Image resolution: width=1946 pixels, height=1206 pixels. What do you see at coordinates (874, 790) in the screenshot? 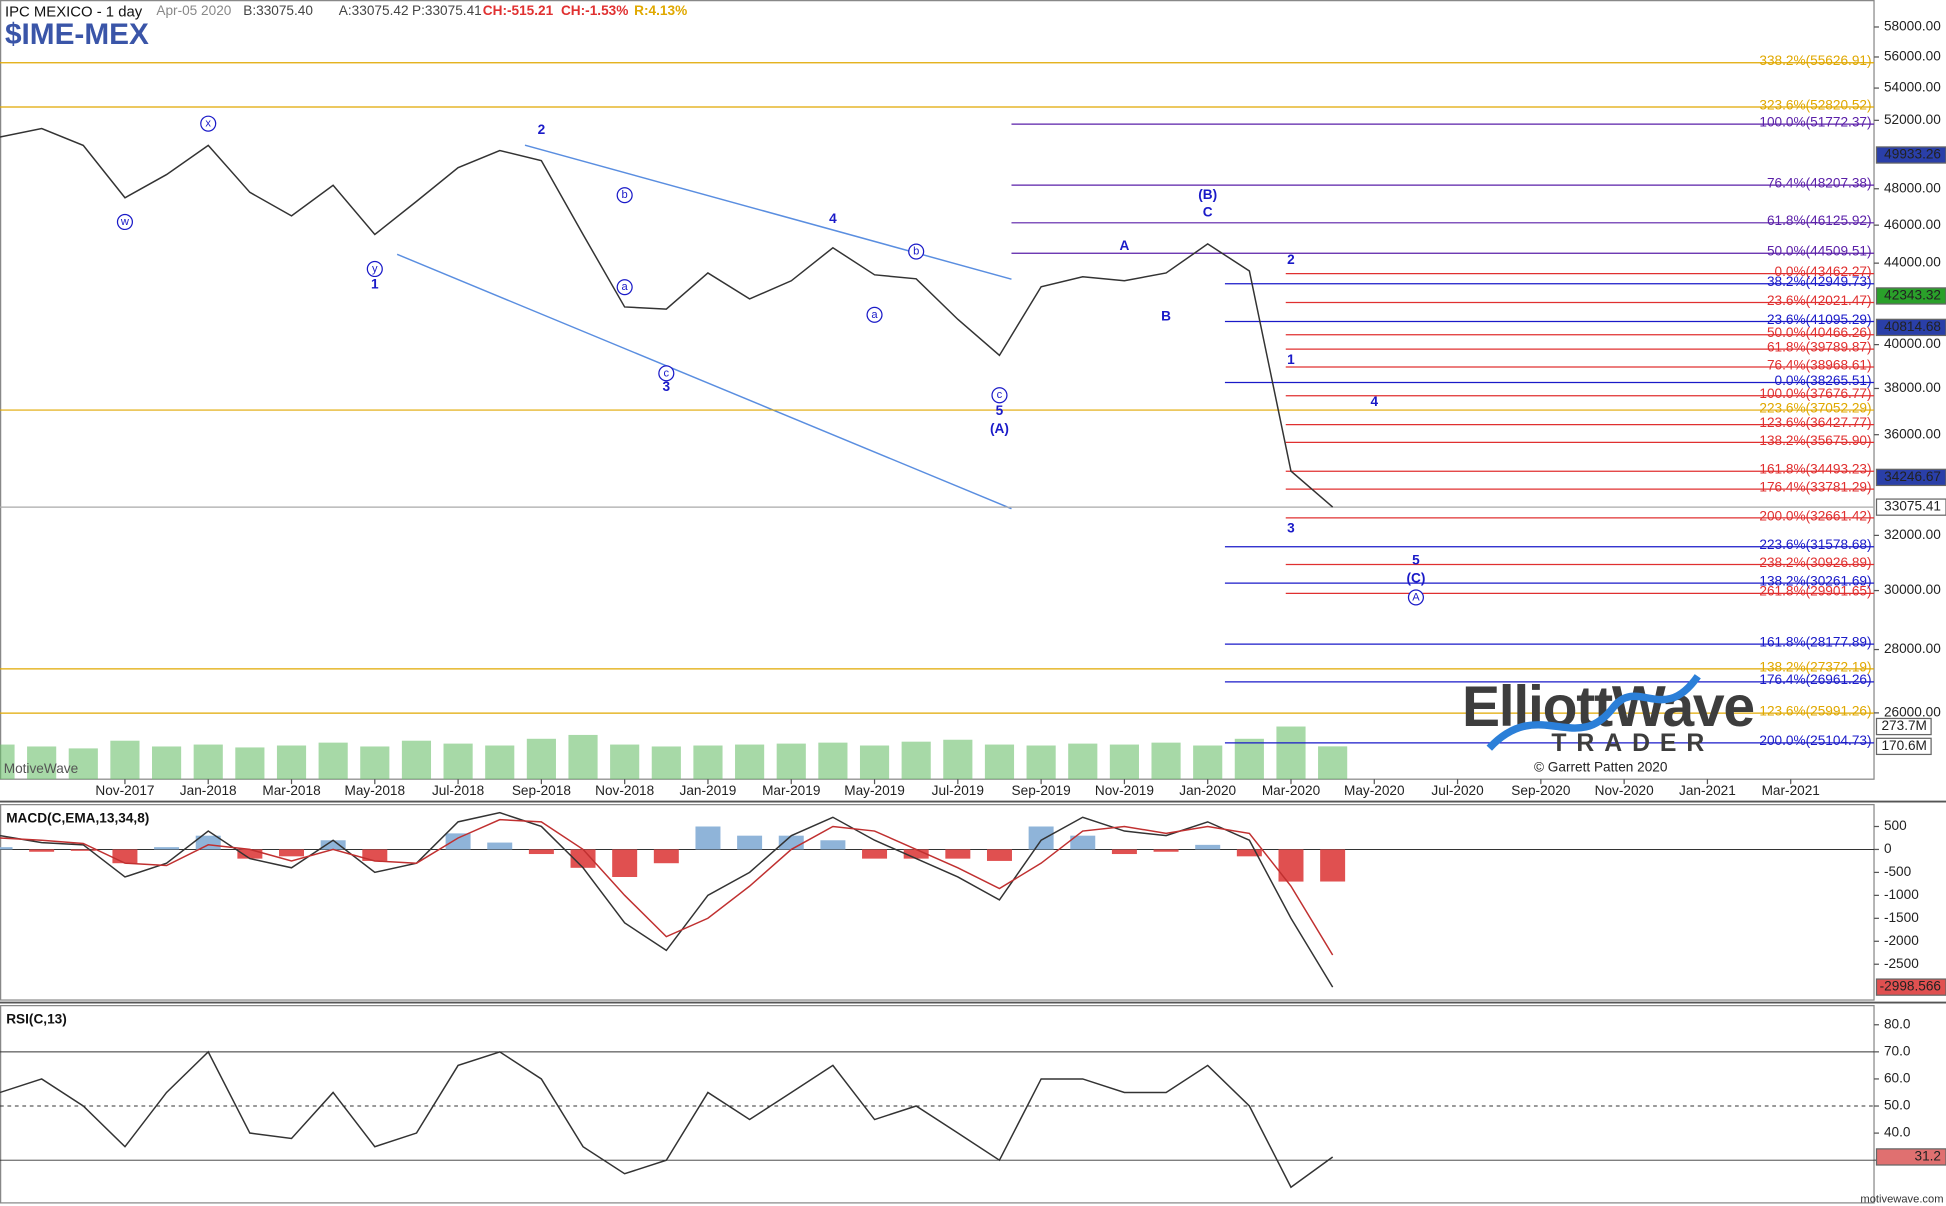
I see `x-tick-label: May-2019` at bounding box center [874, 790].